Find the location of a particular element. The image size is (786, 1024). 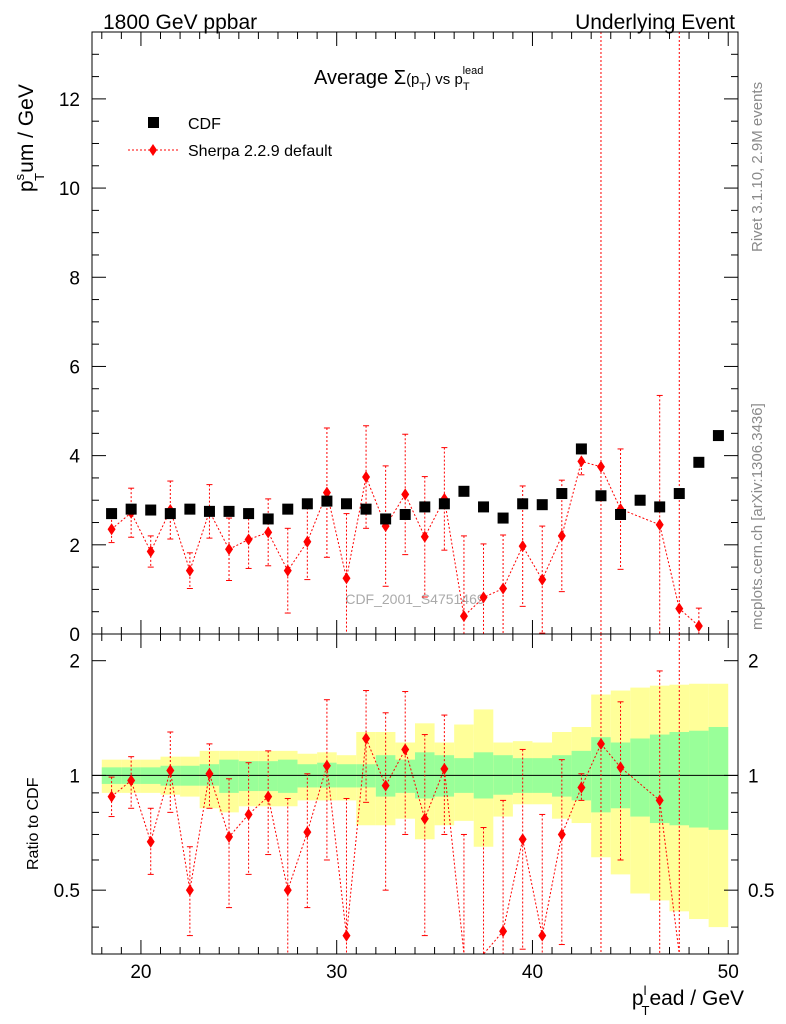

x-axis-label: pl Tead / GeV is located at coordinates (688, 1000).